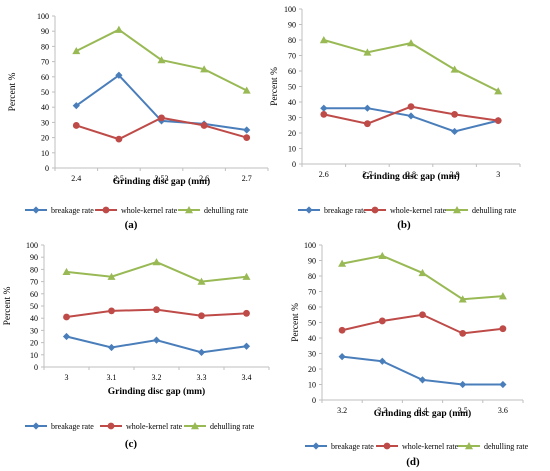  I want to click on series-line-dehulling-rate, so click(422, 277).